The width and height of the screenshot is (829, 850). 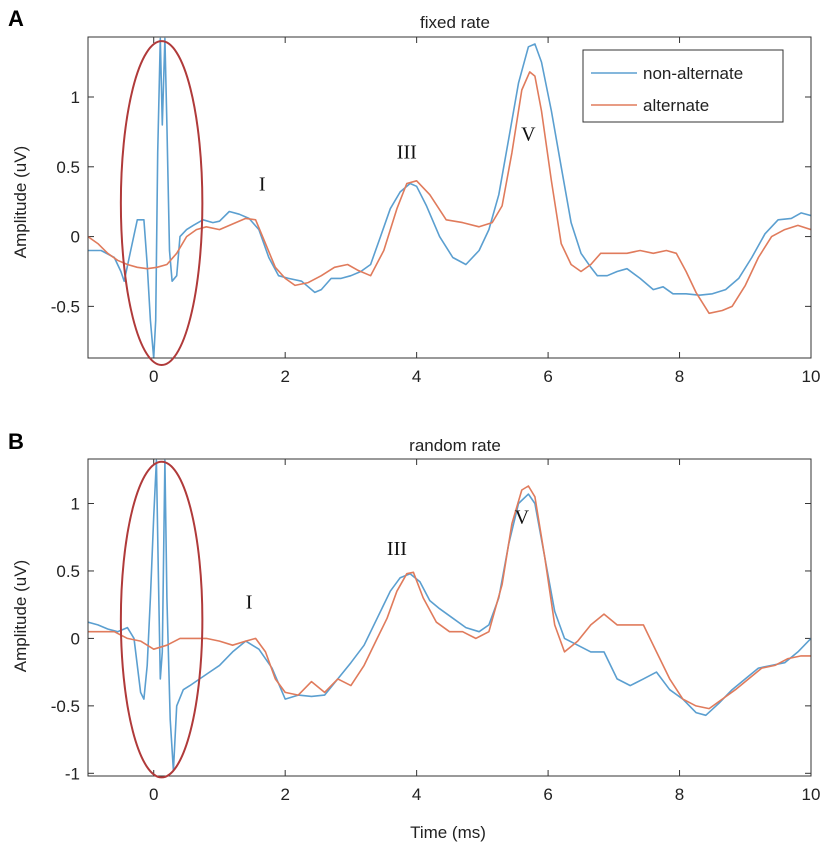 I want to click on legend-box, so click(x=683, y=86).